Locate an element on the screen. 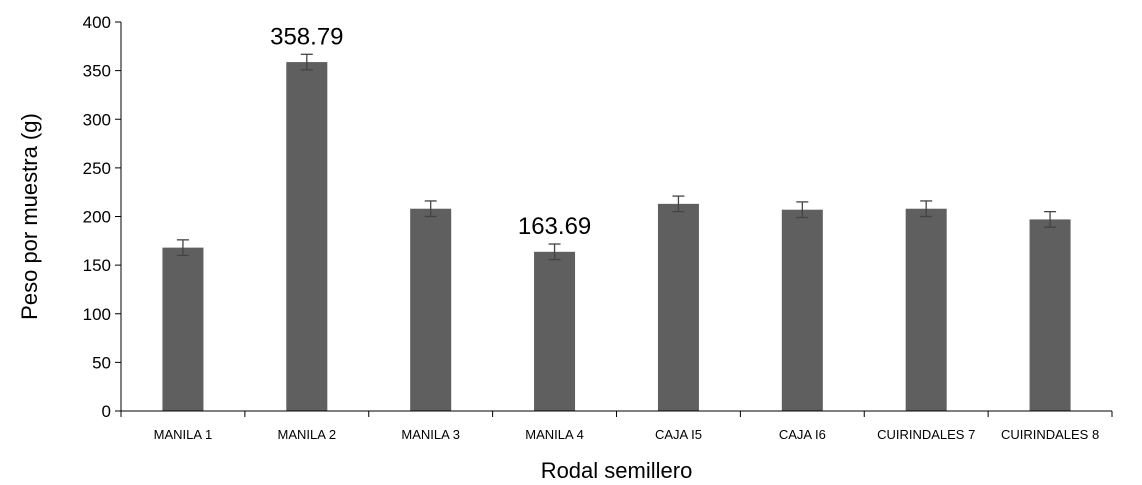  y-tick-label: 300 is located at coordinates (97, 119).